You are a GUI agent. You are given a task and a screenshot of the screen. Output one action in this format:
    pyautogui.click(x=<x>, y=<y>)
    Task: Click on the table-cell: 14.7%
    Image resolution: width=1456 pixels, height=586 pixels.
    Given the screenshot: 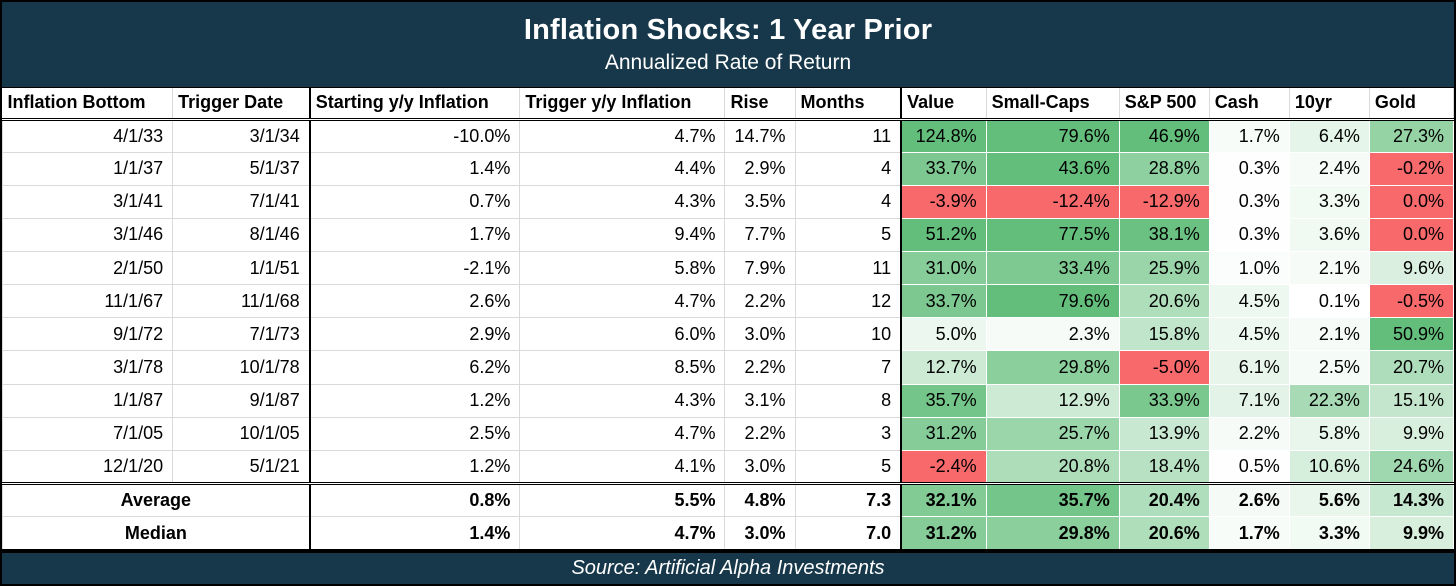 What is the action you would take?
    pyautogui.click(x=760, y=135)
    